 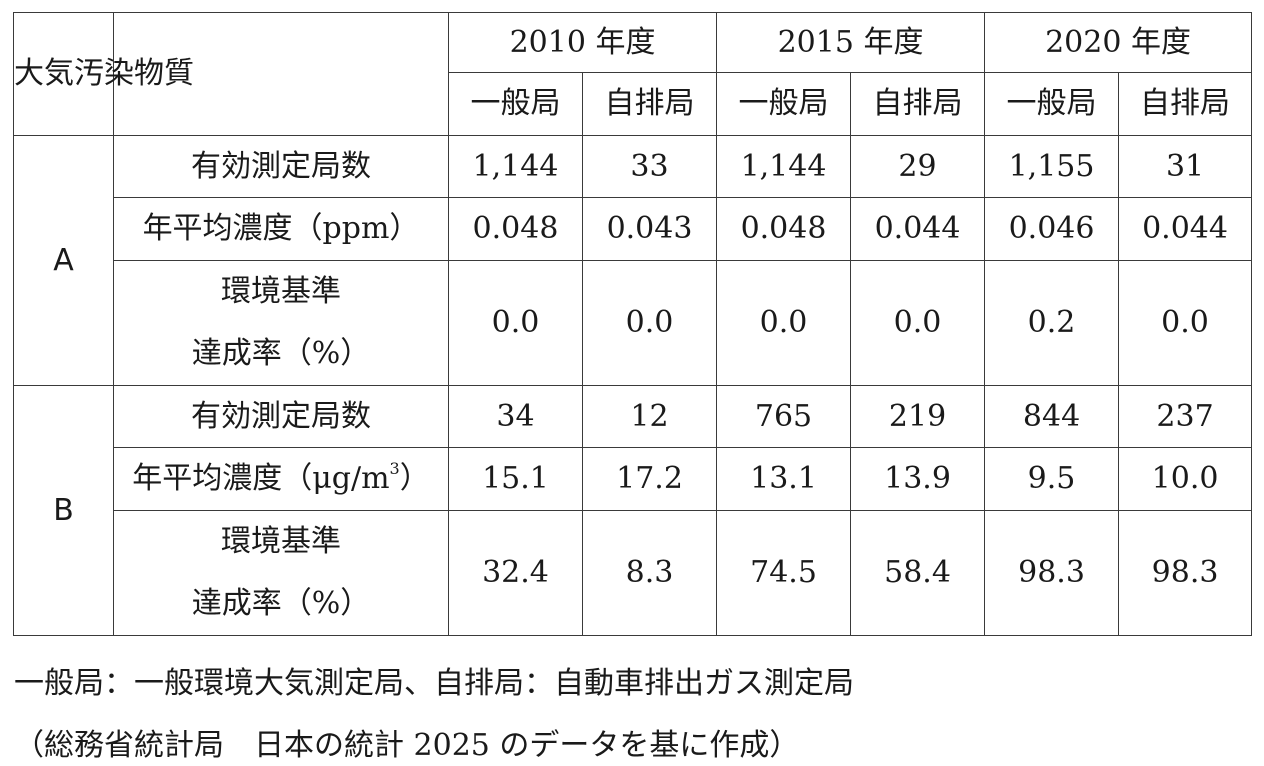 I want to click on value-cell: 8.3, so click(x=649, y=573).